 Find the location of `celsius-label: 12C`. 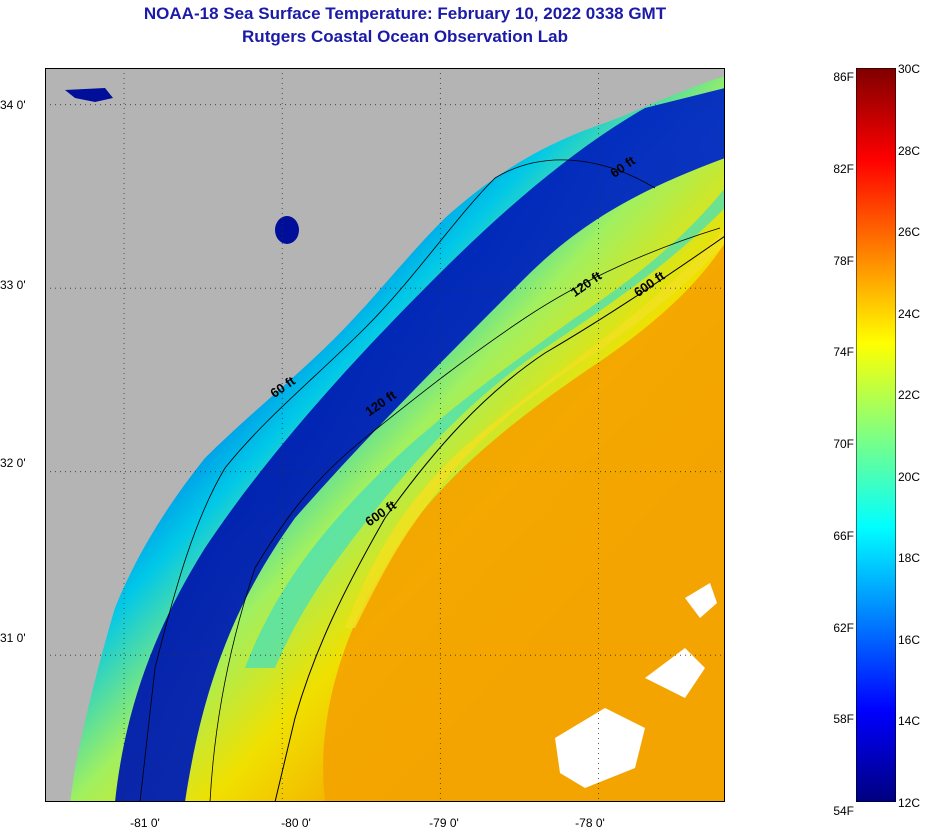

celsius-label: 12C is located at coordinates (909, 803).